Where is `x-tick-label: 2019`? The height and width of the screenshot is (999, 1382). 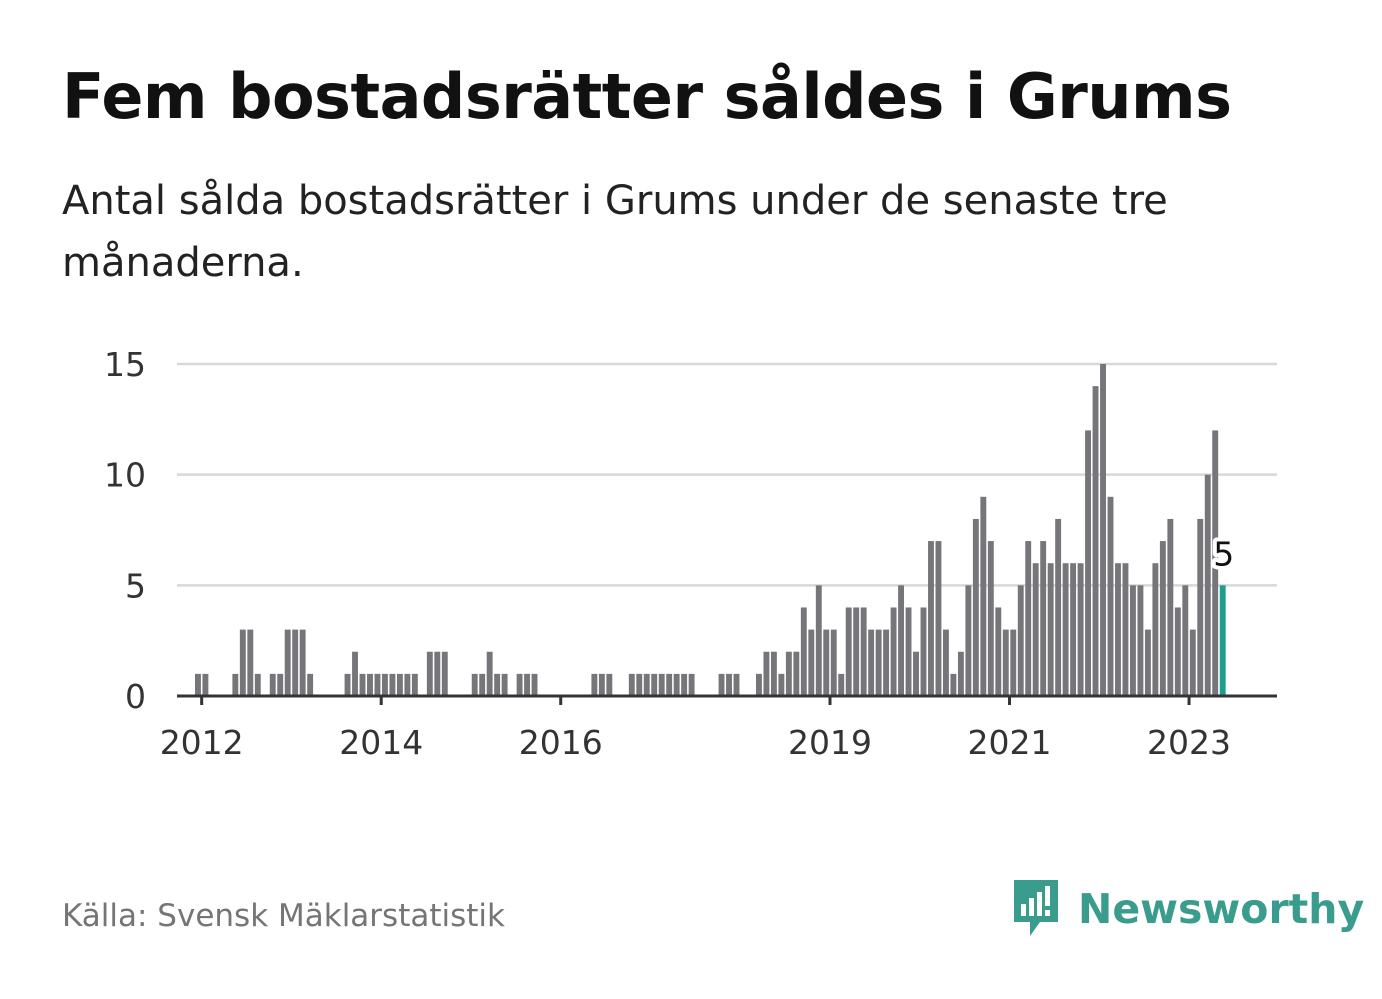 x-tick-label: 2019 is located at coordinates (830, 742).